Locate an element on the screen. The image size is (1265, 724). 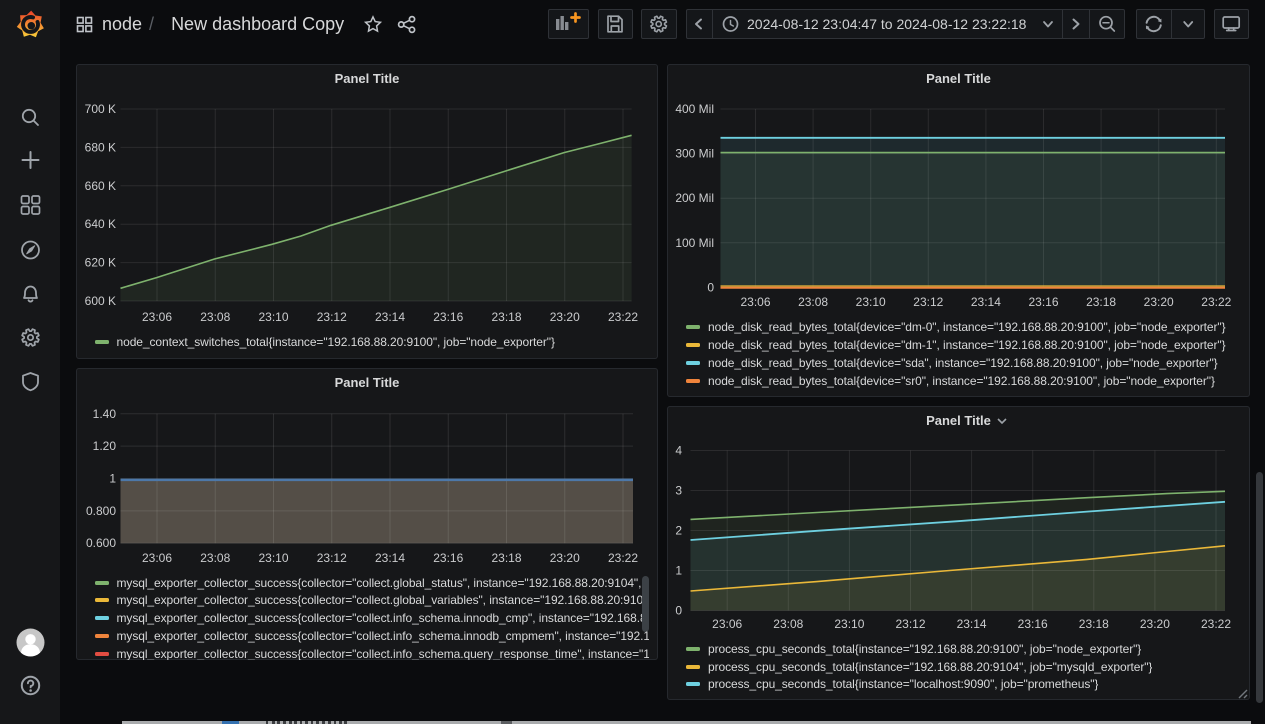
svg-text: 620 K is located at coordinates (100, 263).